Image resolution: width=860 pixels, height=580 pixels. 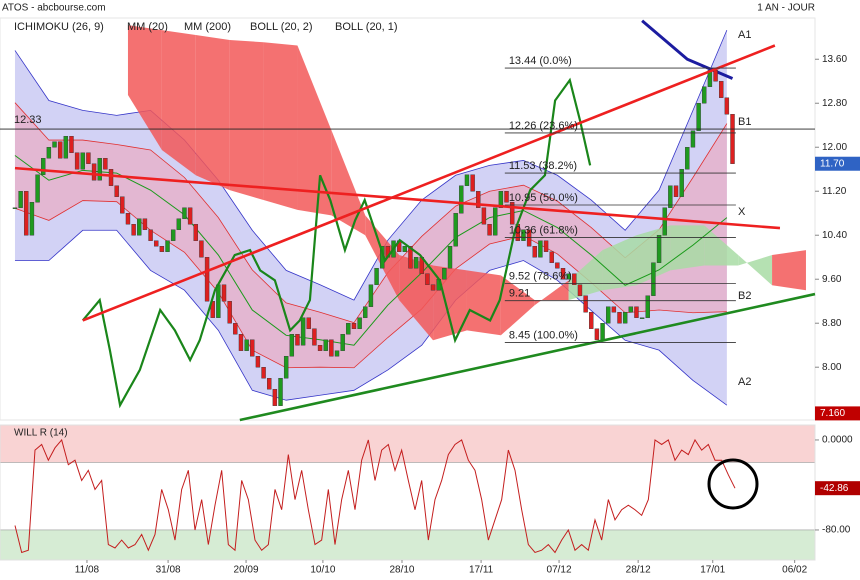 What do you see at coordinates (832, 367) in the screenshot?
I see `y-tick-label: 8.00` at bounding box center [832, 367].